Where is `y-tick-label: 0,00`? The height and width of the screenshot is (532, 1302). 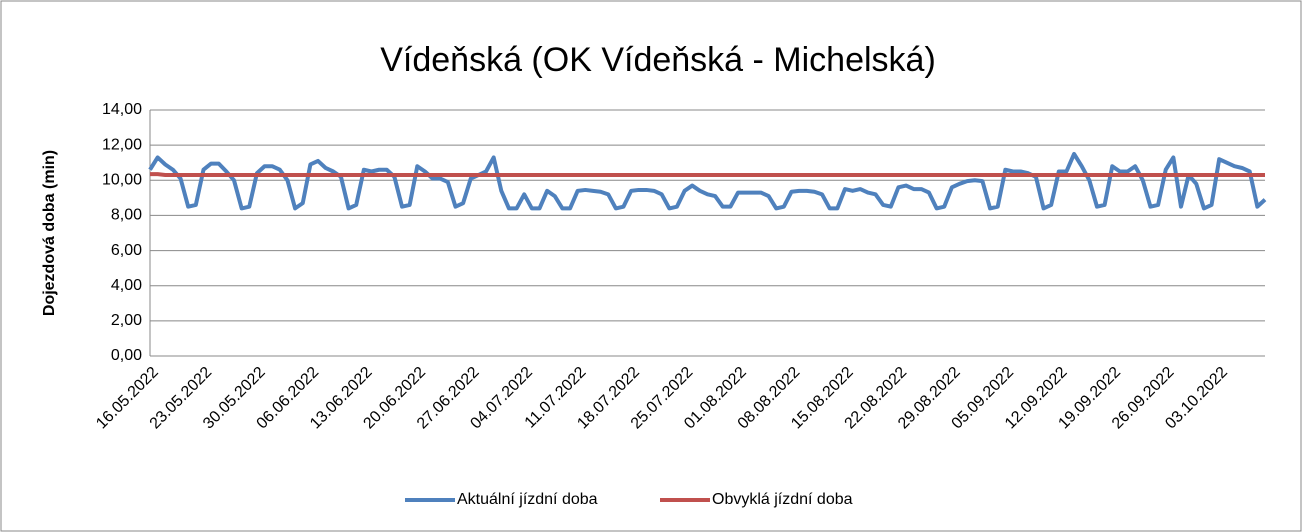 y-tick-label: 0,00 is located at coordinates (126, 355).